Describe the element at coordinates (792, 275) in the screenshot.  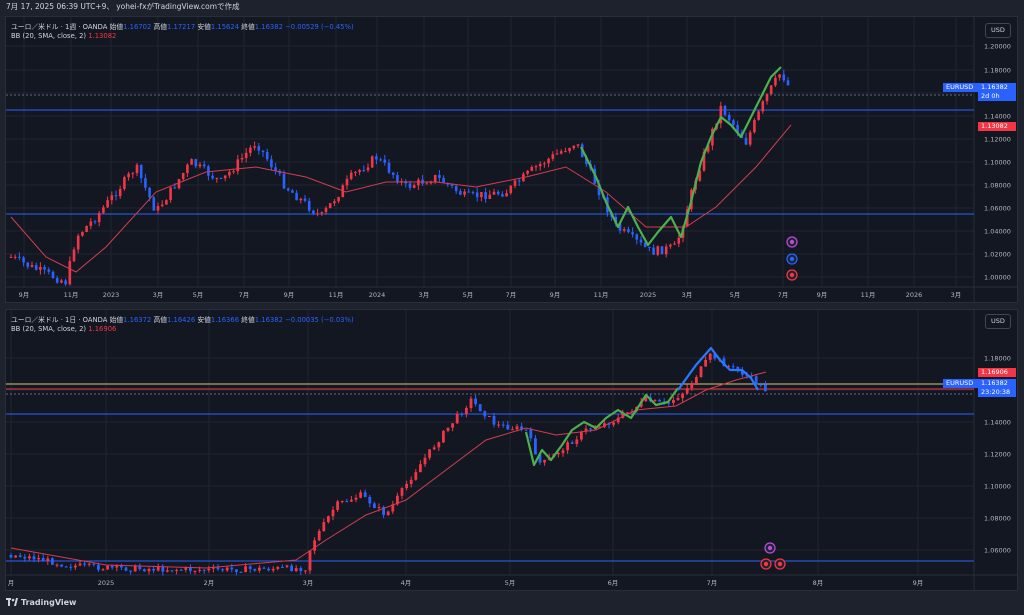
I see `us-flag-icon-dot` at that location.